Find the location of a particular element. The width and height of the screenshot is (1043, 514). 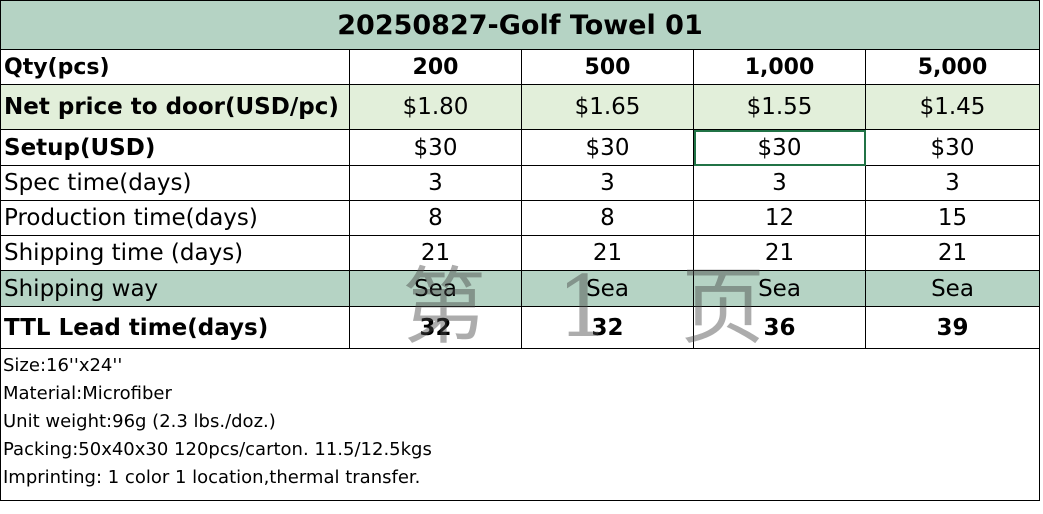

production-time-cell: 12 is located at coordinates (779, 218).